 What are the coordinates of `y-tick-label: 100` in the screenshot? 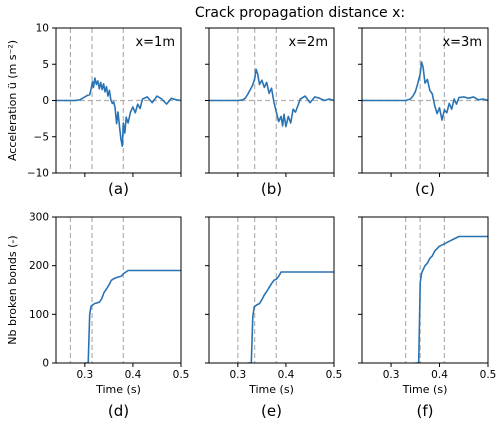 It's located at (39, 315).